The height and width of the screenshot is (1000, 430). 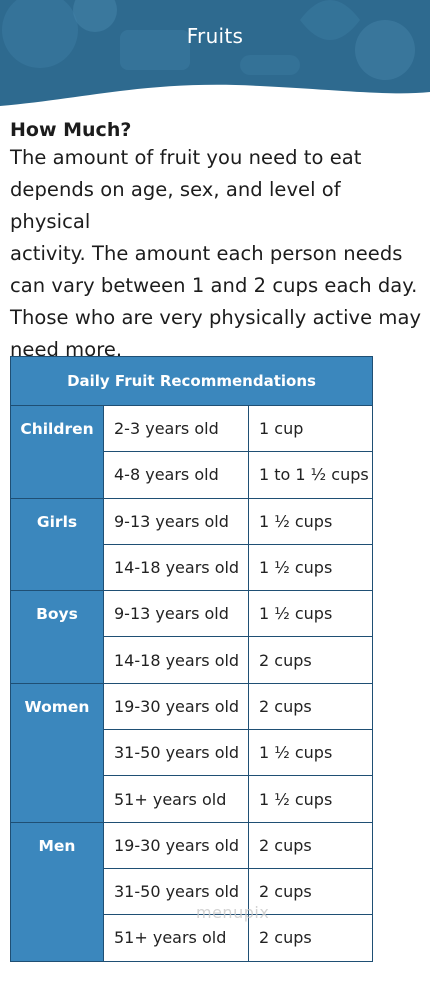 I want to click on amount-cell: 1 cup, so click(x=310, y=428).